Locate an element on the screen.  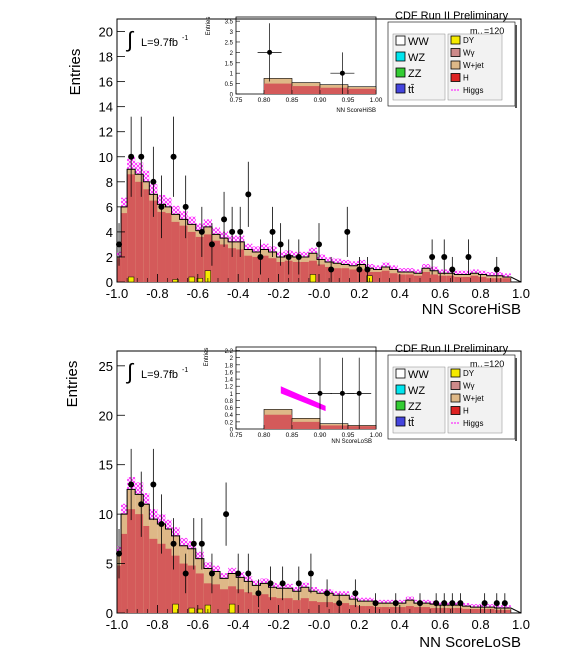
legend-swatch-ww is located at coordinates (400, 40).